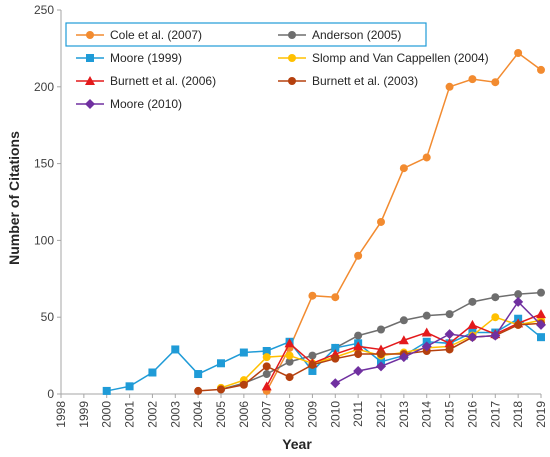 The image size is (550, 457). Describe the element at coordinates (365, 81) in the screenshot. I see `legend-label: Burnett et al. (2003)` at that location.